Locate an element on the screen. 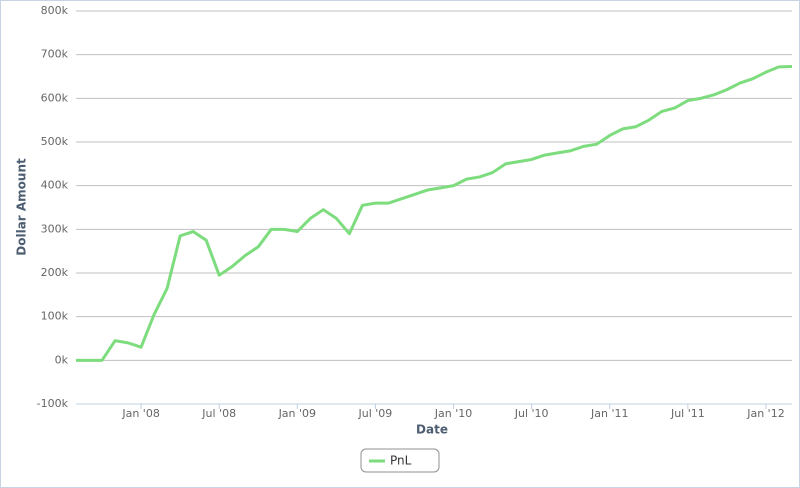 Image resolution: width=800 pixels, height=488 pixels. y-tick-label: 800k is located at coordinates (55, 10).